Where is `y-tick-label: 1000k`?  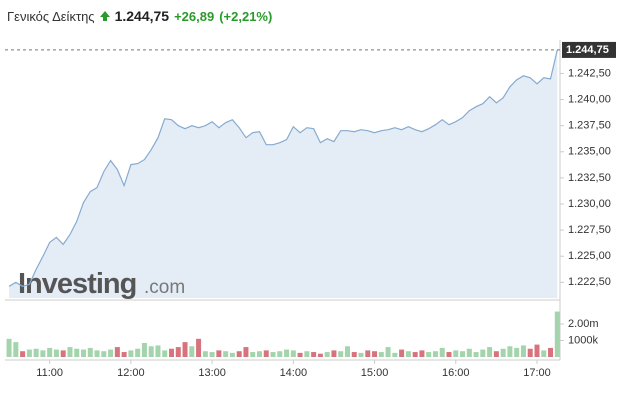
y-tick-label: 1000k is located at coordinates (583, 340).